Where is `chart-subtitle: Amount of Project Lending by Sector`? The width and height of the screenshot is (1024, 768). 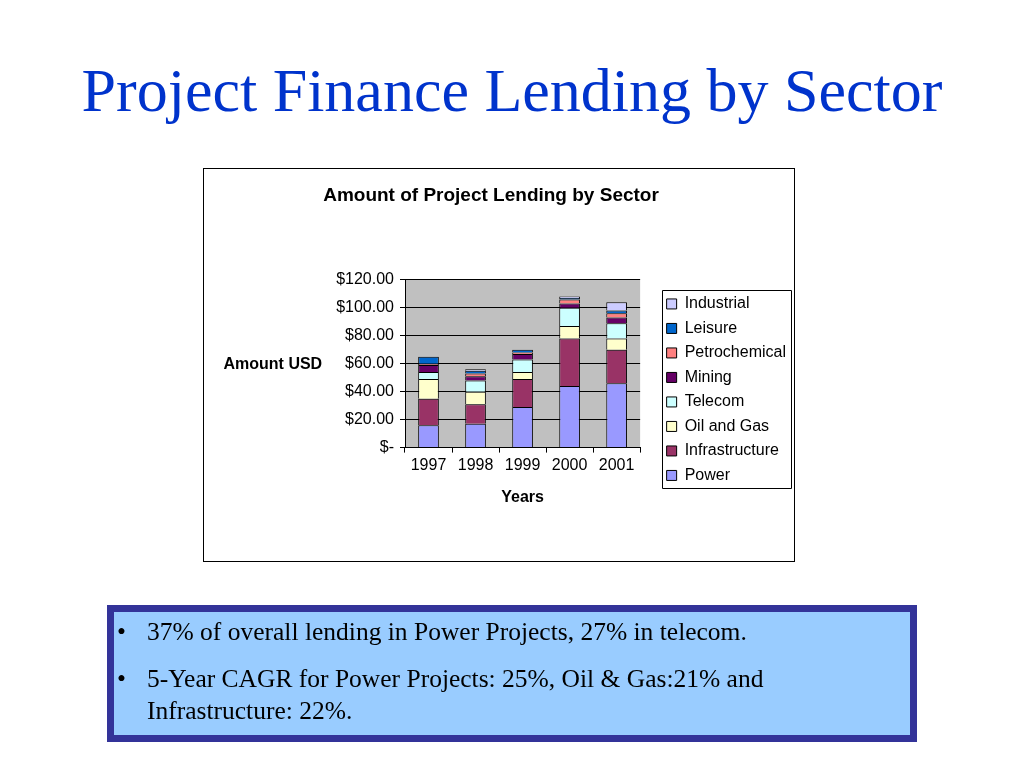 chart-subtitle: Amount of Project Lending by Sector is located at coordinates (491, 194).